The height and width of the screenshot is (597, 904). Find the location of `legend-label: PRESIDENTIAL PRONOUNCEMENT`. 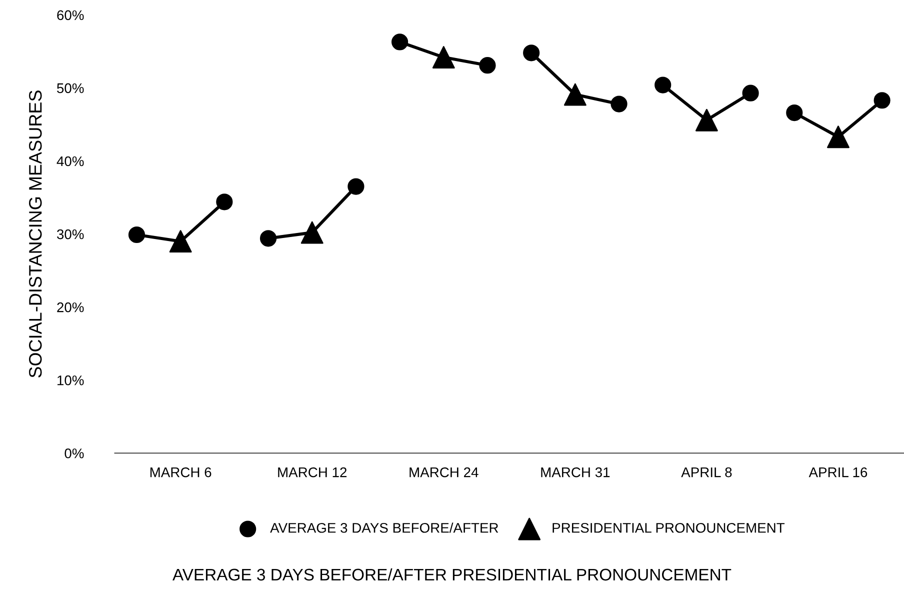

legend-label: PRESIDENTIAL PRONOUNCEMENT is located at coordinates (668, 527).